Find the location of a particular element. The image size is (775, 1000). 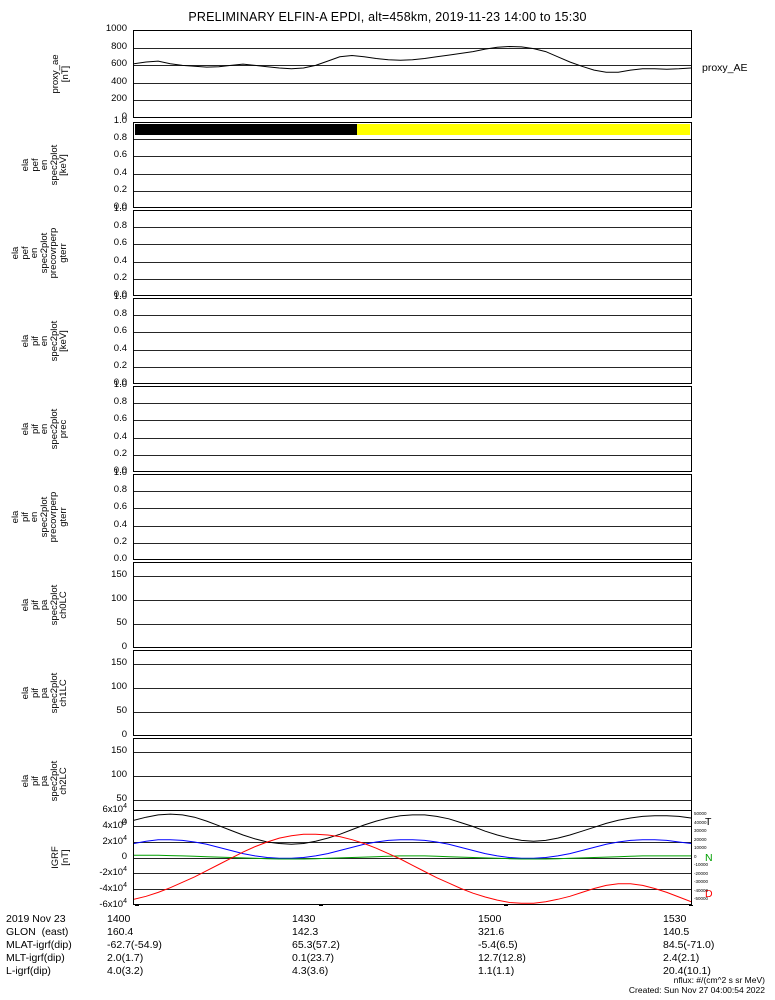

footer-value: 65.3(57.2) is located at coordinates (316, 945).